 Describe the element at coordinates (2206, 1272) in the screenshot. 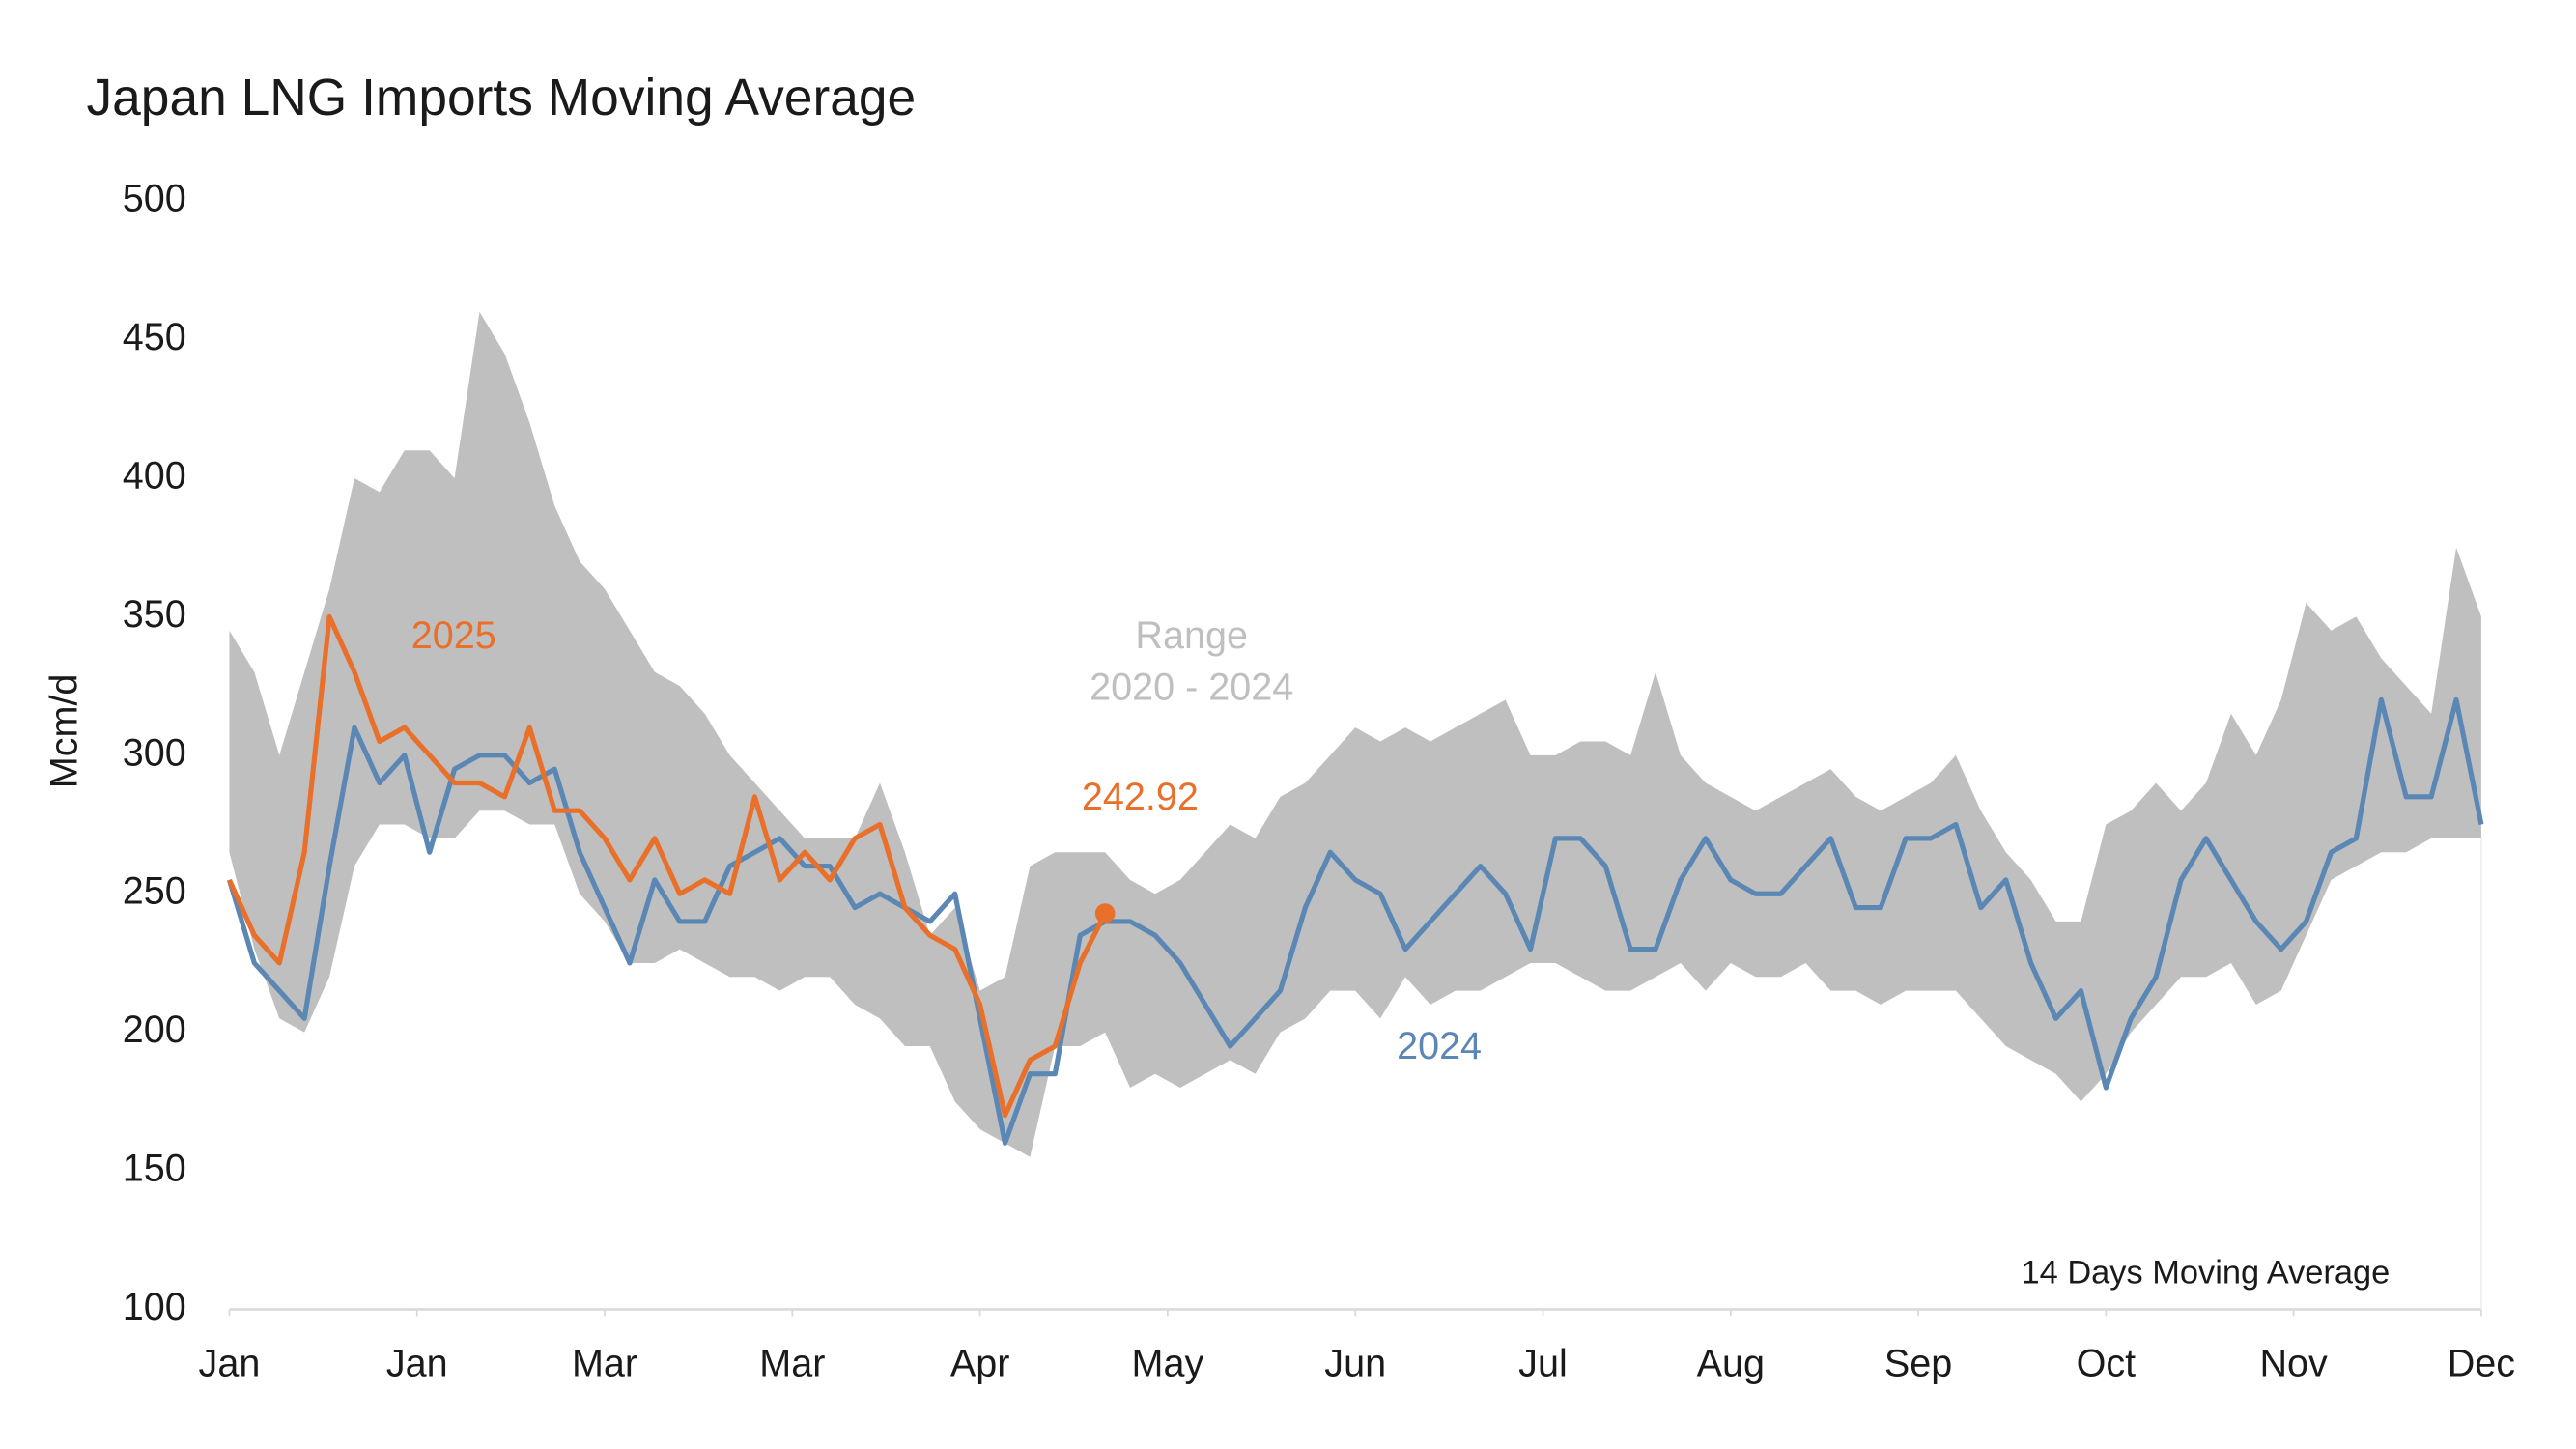

I see `note: 14 Days Moving Average` at that location.